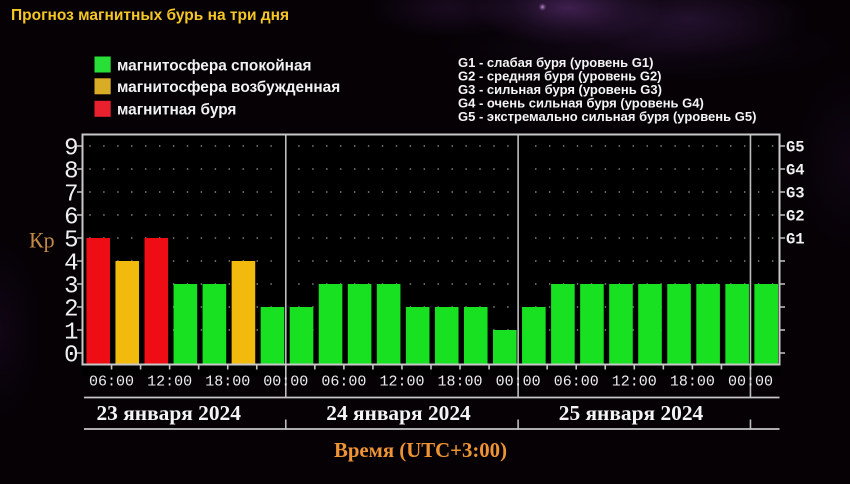 This screenshot has height=484, width=850. What do you see at coordinates (71, 171) in the screenshot?
I see `svg-text: 8` at bounding box center [71, 171].